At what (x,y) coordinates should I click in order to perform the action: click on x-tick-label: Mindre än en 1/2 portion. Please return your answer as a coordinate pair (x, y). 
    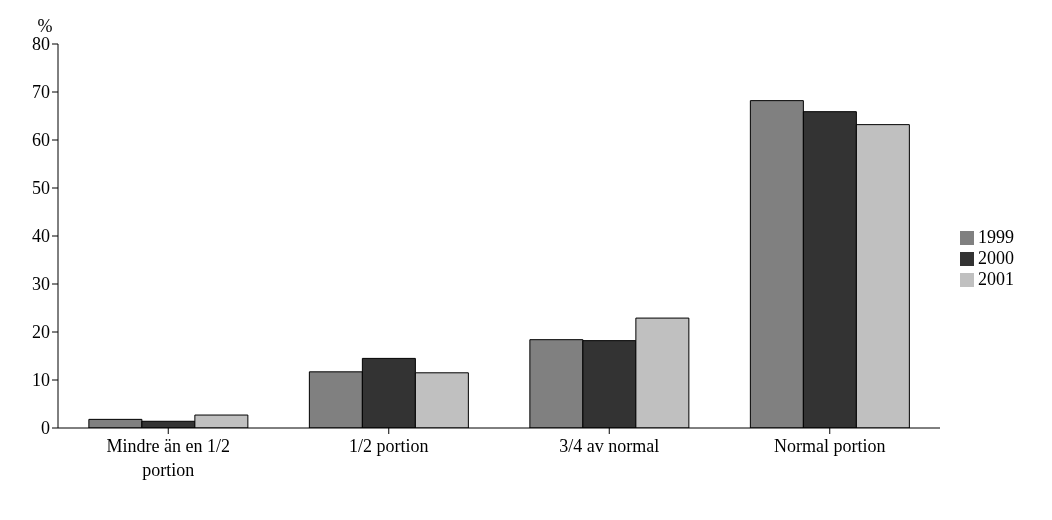
    Looking at the image, I should click on (168, 458).